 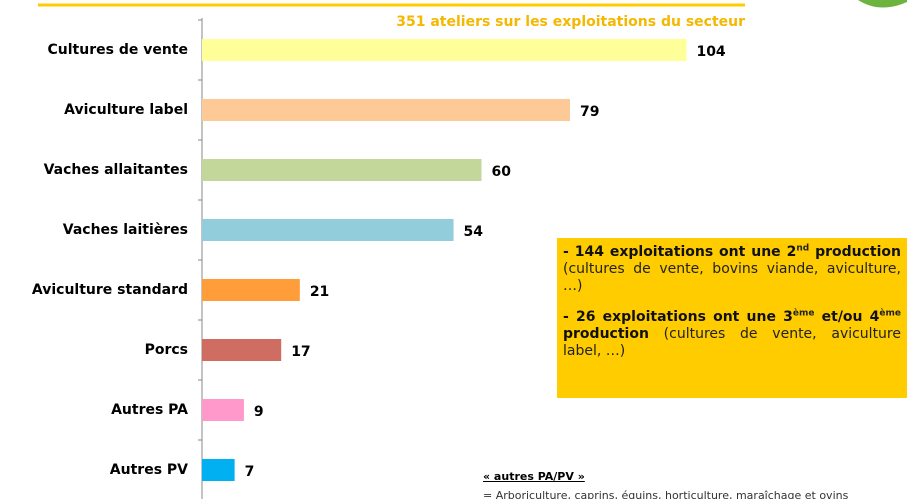 What do you see at coordinates (110, 290) in the screenshot?
I see `y-tick-label: Aviculture standard` at bounding box center [110, 290].